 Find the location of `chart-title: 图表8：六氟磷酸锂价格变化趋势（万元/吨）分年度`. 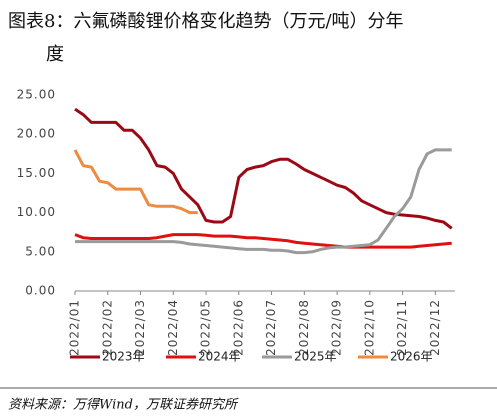

chart-title: 图表8：六氟磷酸锂价格变化趋势（万元/吨）分年度 is located at coordinates (206, 38).